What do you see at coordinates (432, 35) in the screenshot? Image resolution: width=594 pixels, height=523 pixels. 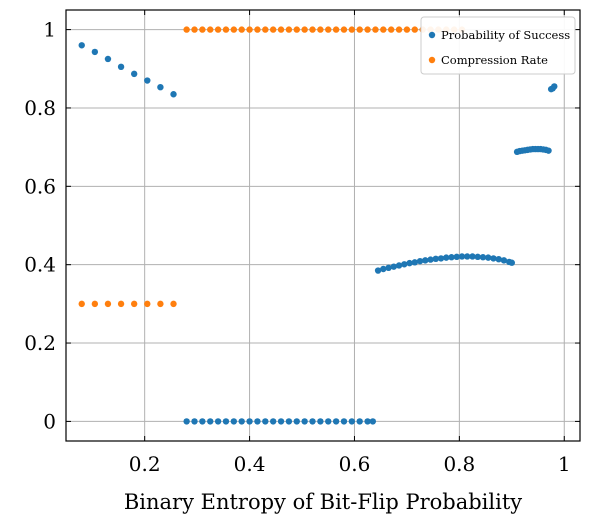 I see `legend-marker` at bounding box center [432, 35].